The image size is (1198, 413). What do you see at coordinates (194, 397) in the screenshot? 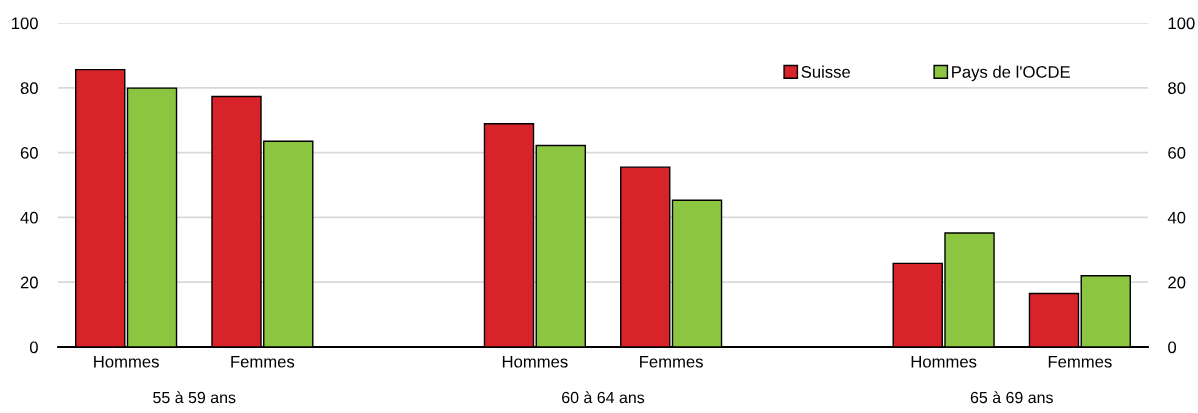
I see `text: 55 à 59 ans` at bounding box center [194, 397].